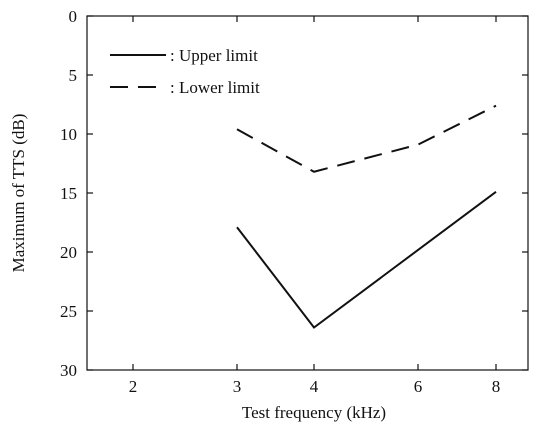 Image resolution: width=547 pixels, height=430 pixels. Describe the element at coordinates (68, 134) in the screenshot. I see `y-tick-label: 10` at that location.